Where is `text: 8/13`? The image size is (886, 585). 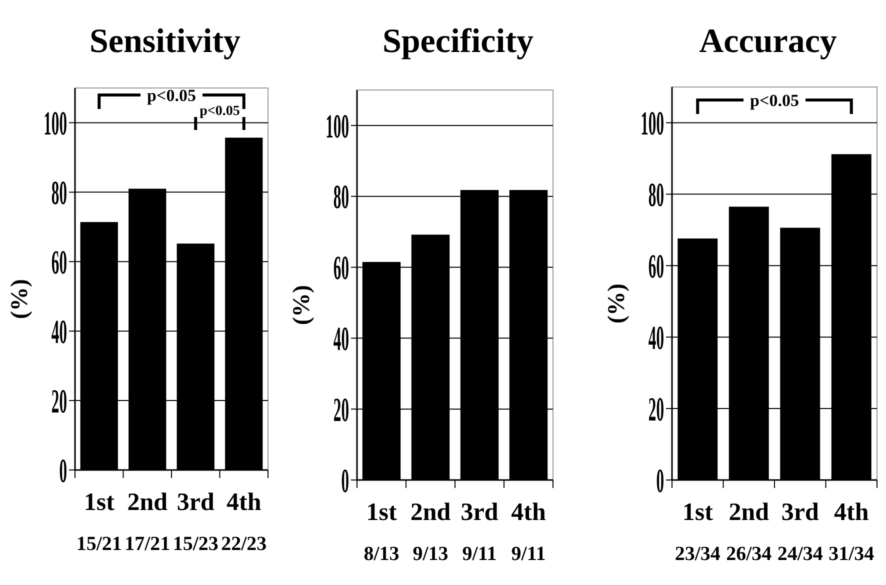
text: 8/13 is located at coordinates (382, 554).